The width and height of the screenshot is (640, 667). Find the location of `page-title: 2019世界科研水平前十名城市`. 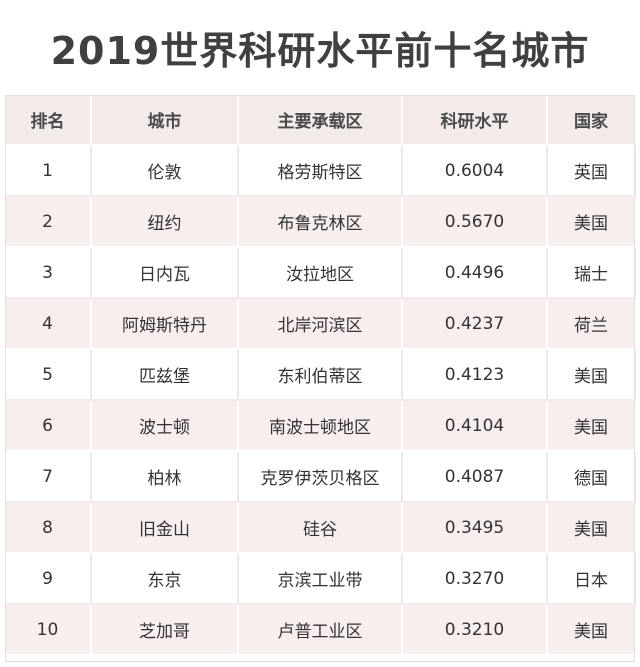

page-title: 2019世界科研水平前十名城市 is located at coordinates (320, 51).